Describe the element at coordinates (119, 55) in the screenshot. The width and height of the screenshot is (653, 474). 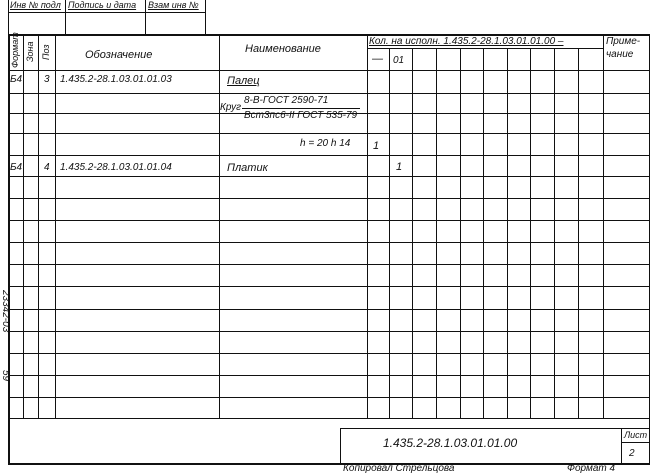
I see `header-oboznachenie: Обозначение` at that location.